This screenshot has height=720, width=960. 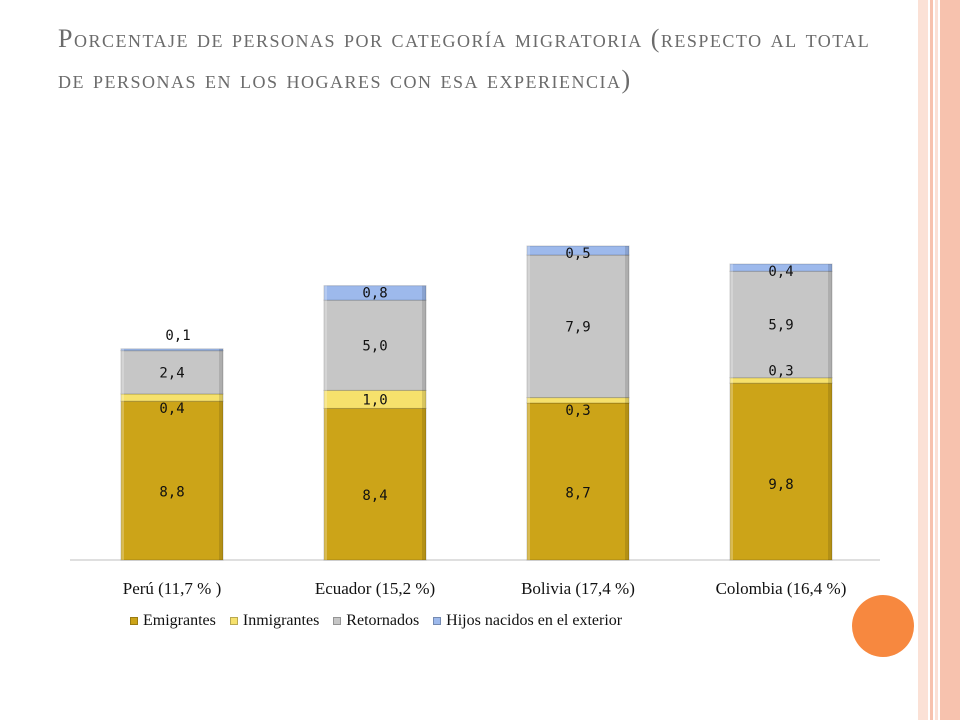 I want to click on legend-item-inmigrantes: Inmigrantes, so click(x=274, y=621).